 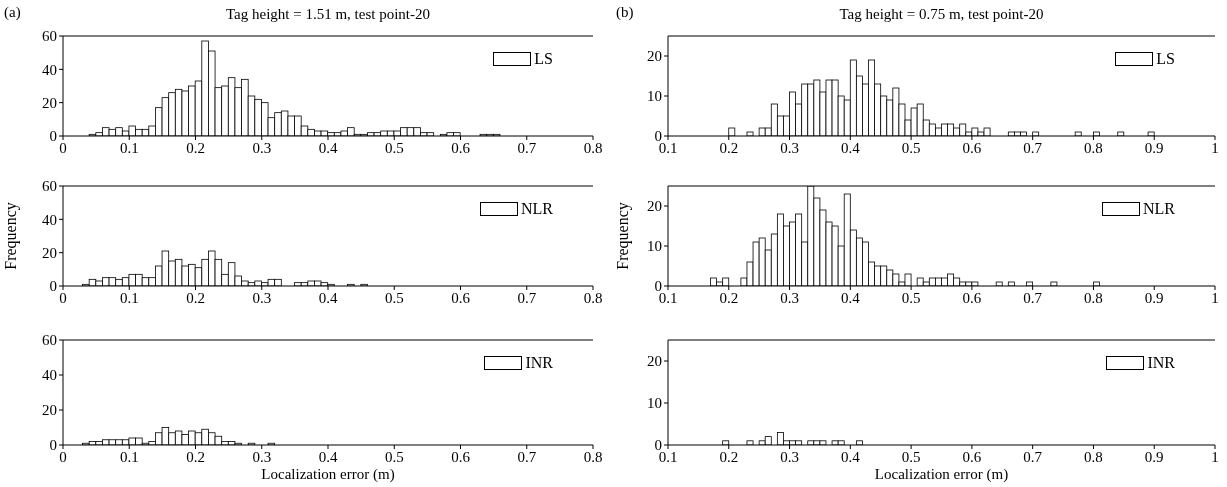 I want to click on chart-title: Tag height = 1.51 m, test point-20, so click(x=328, y=14).